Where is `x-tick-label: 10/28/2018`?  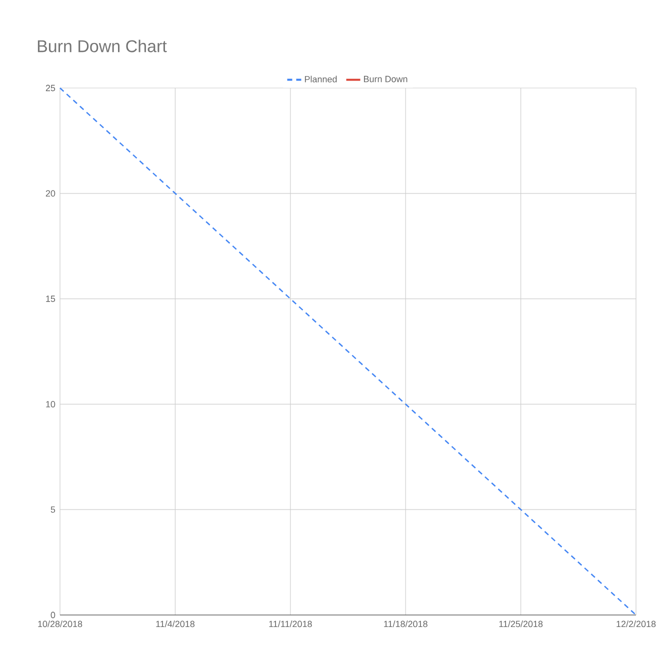 x-tick-label: 10/28/2018 is located at coordinates (60, 624).